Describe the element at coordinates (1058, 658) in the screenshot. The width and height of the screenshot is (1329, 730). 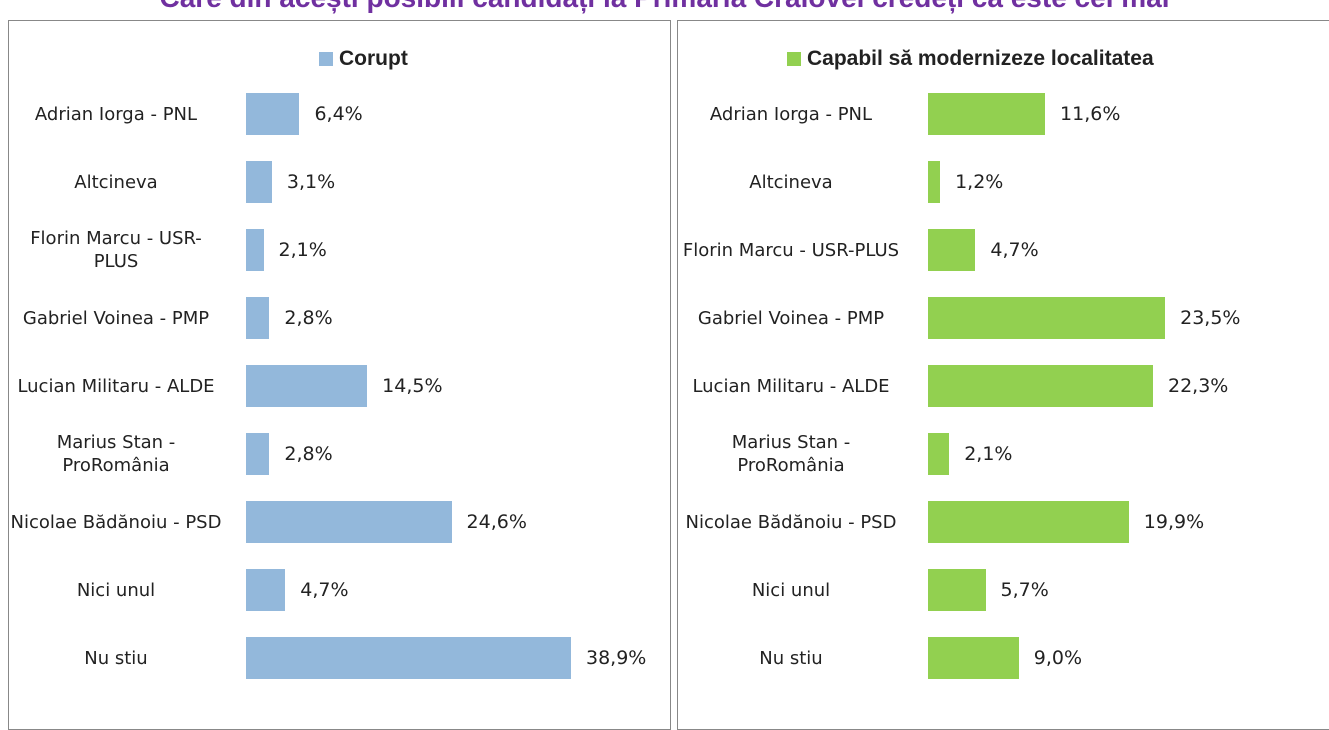
I see `data-label: 9,0%` at that location.